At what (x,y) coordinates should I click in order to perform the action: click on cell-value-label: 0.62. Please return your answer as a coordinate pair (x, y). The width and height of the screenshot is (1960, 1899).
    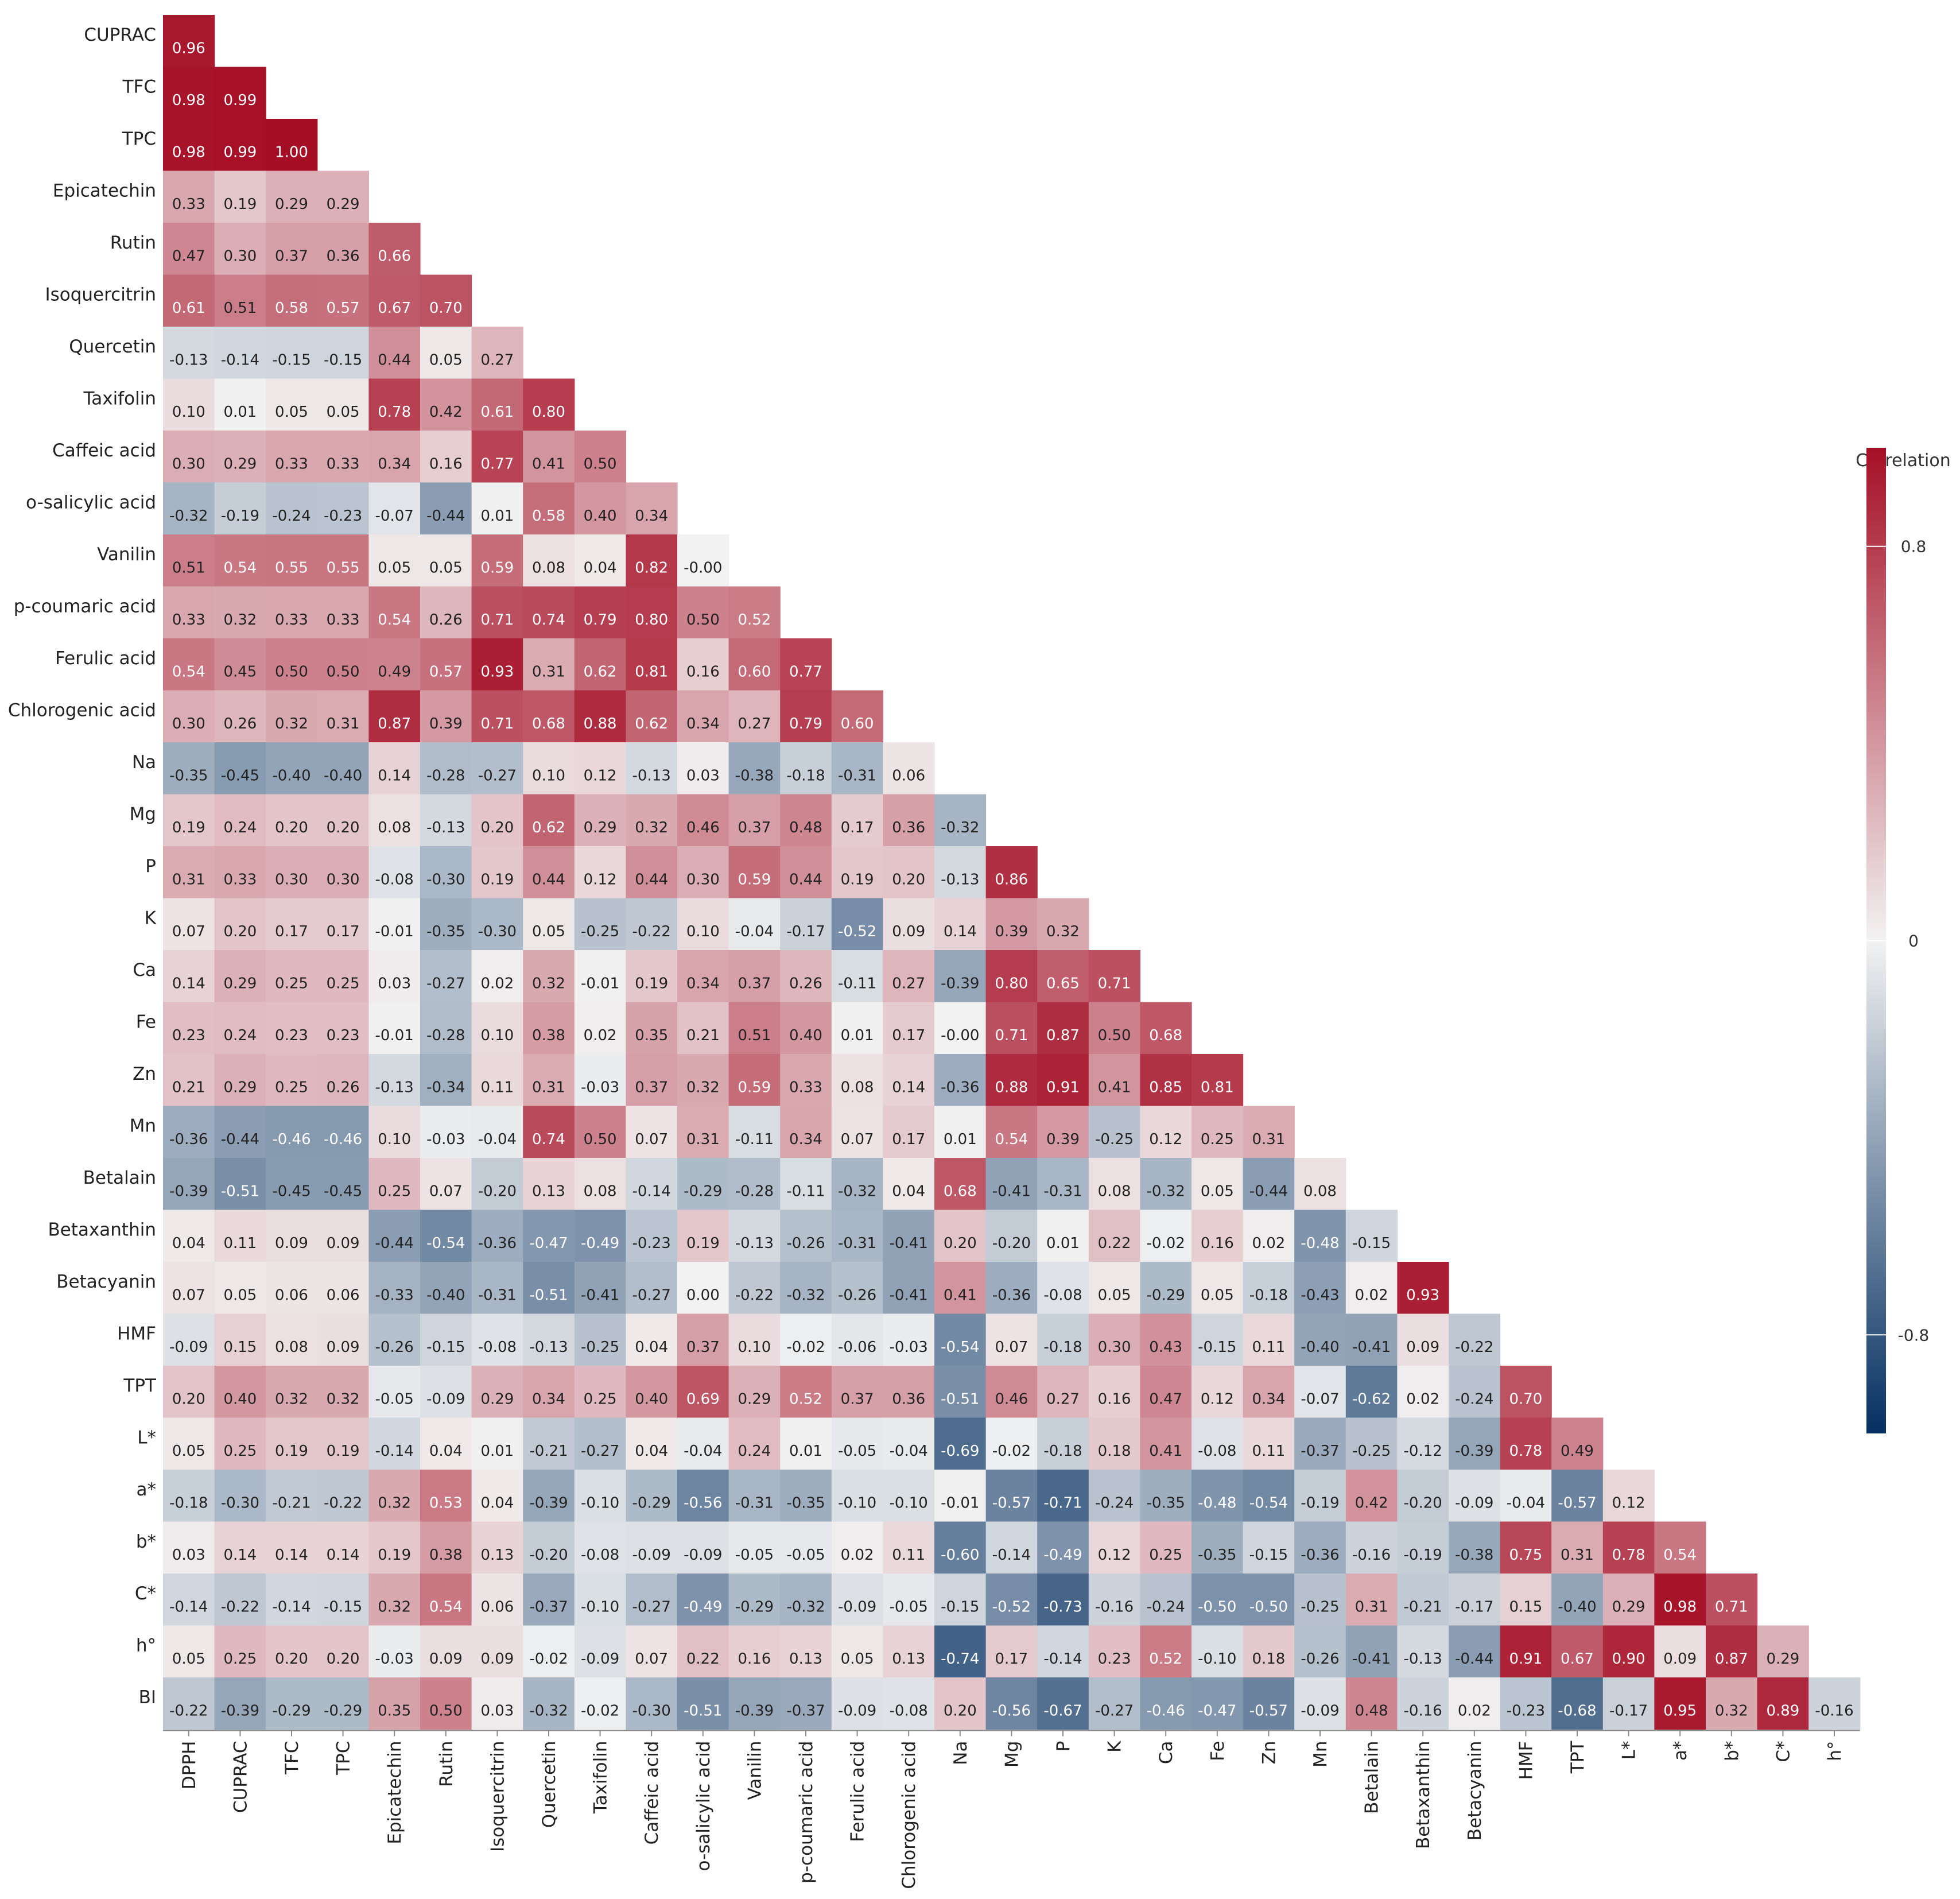
    Looking at the image, I should click on (651, 724).